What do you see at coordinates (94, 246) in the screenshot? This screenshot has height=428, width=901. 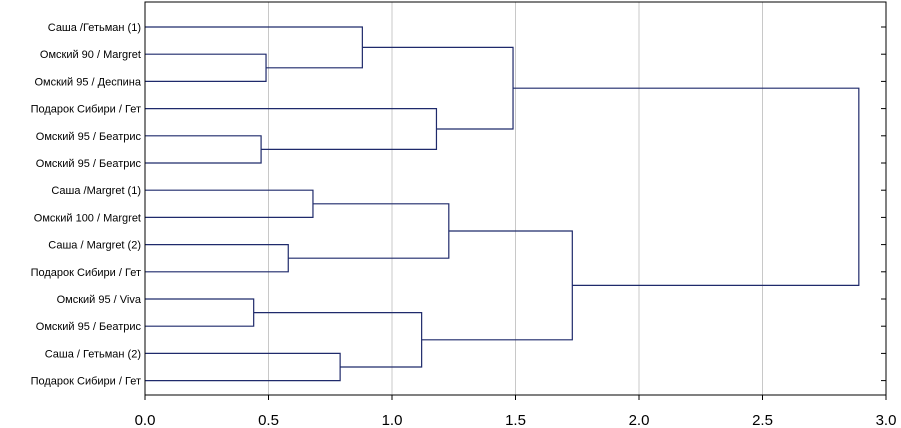 I see `leaf-label: Саша / Margret (2)` at bounding box center [94, 246].